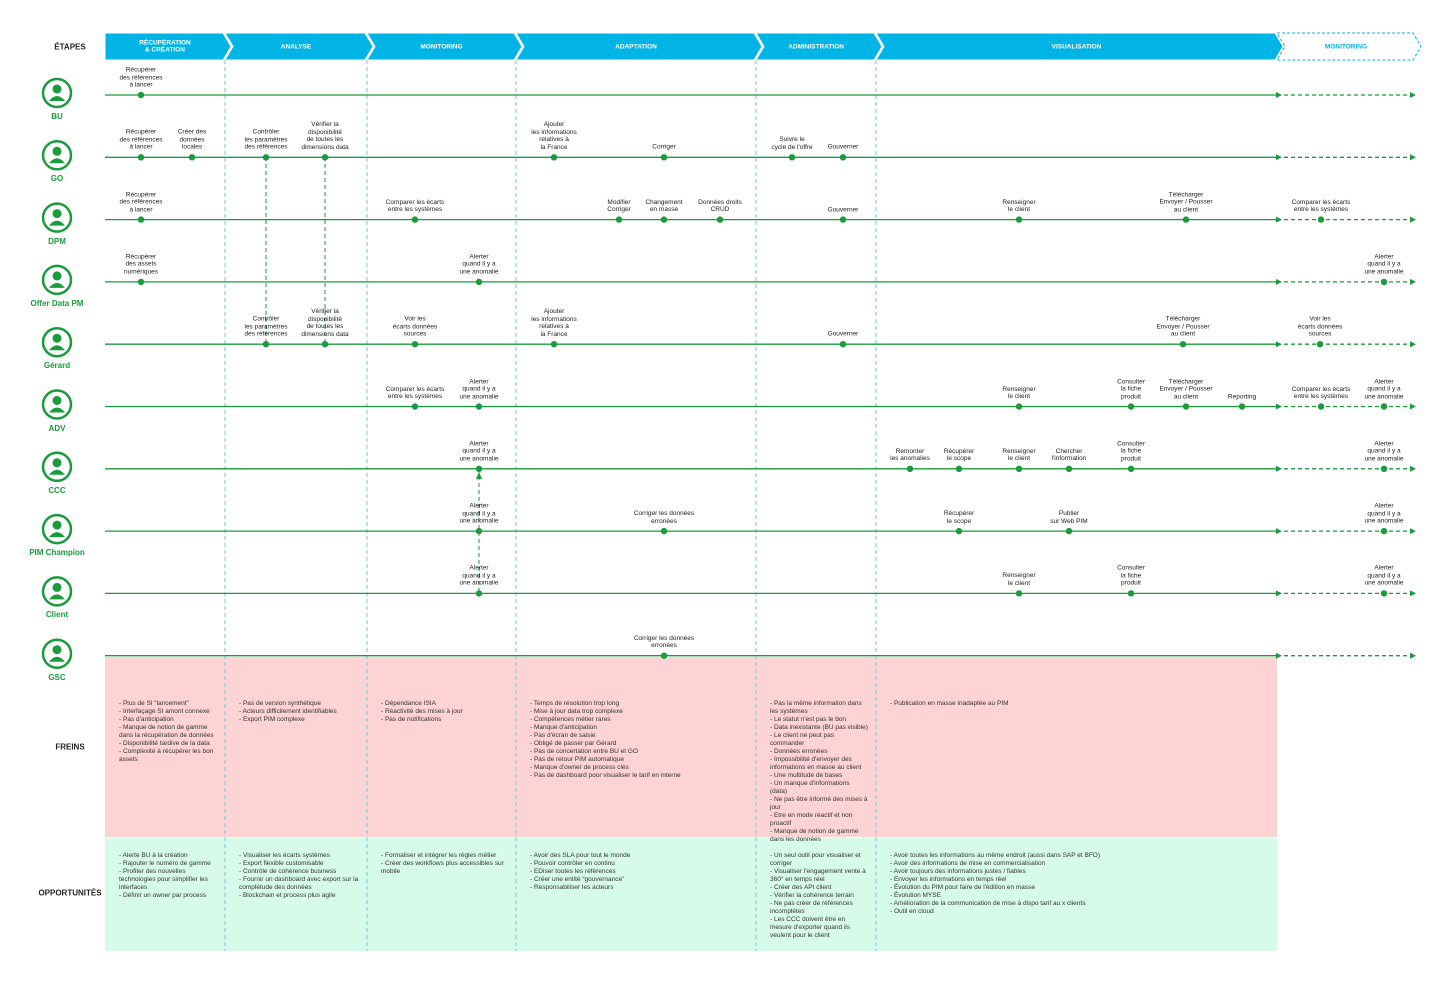  What do you see at coordinates (819, 803) in the screenshot?
I see `list-item: - Ne pas être informé des mises à jour` at bounding box center [819, 803].